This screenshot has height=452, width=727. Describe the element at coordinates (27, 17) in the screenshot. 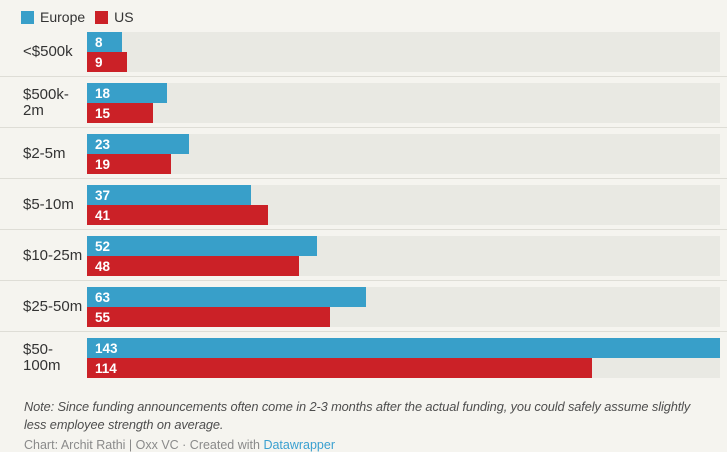

I see `legend-swatch-europe` at that location.